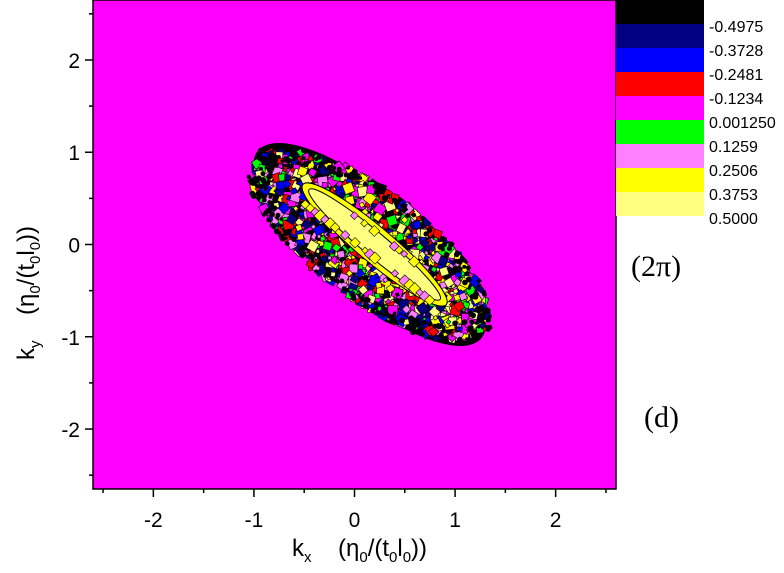 This screenshot has width=784, height=573. Describe the element at coordinates (733, 147) in the screenshot. I see `colorbar-label: 0.1259` at that location.